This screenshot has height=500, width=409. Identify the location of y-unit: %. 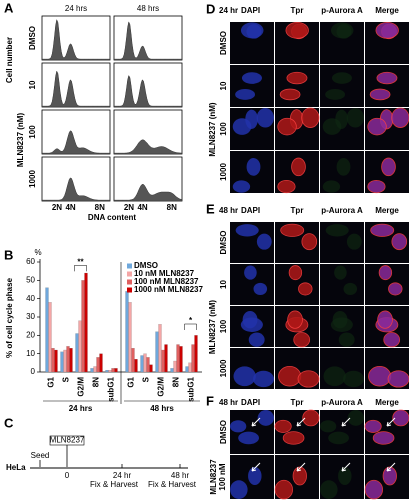
(37, 252).